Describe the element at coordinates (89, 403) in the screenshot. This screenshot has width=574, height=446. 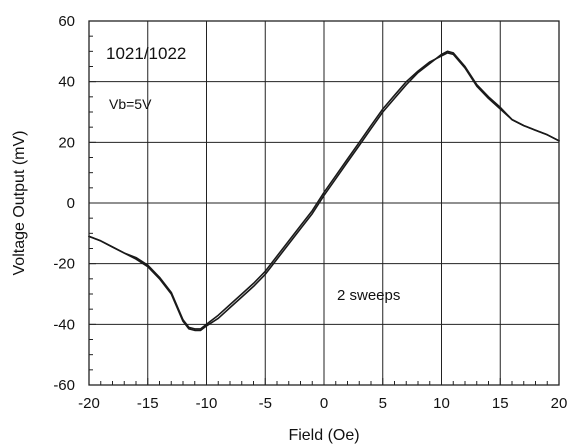
I see `x-tick-label: -20` at that location.